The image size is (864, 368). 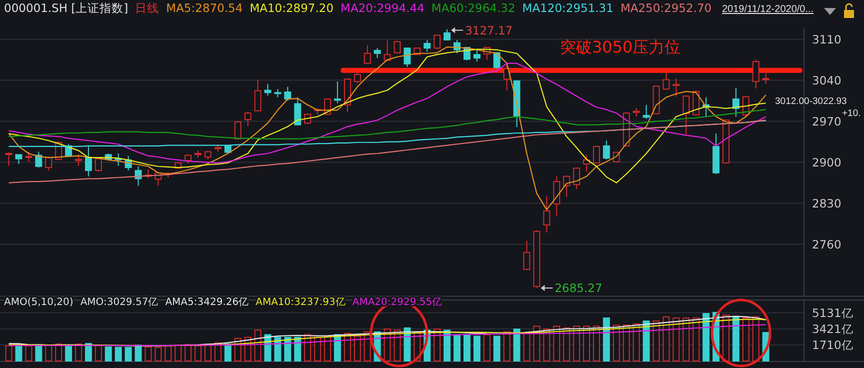 What do you see at coordinates (827, 244) in the screenshot?
I see `y-tick-label: 2760` at bounding box center [827, 244].